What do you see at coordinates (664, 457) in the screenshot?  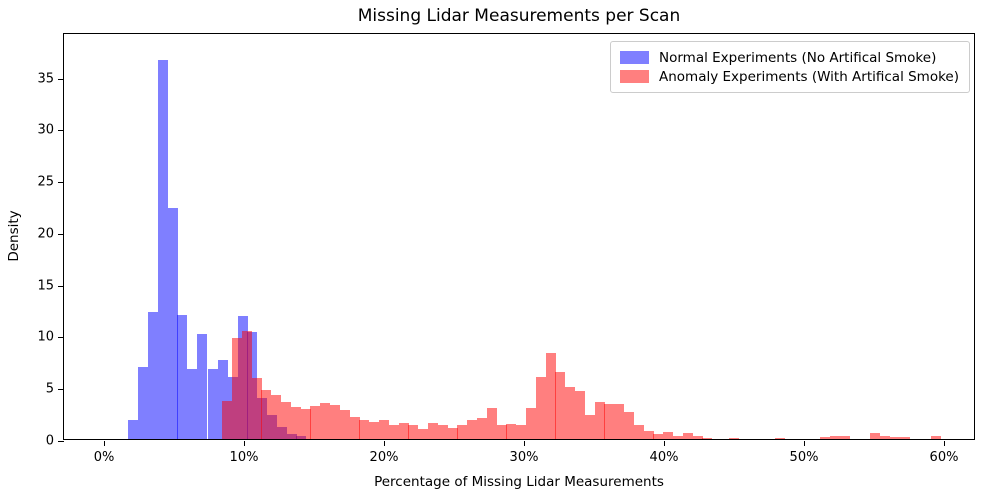 I see `x-axis-tick-label: 40%` at bounding box center [664, 457].